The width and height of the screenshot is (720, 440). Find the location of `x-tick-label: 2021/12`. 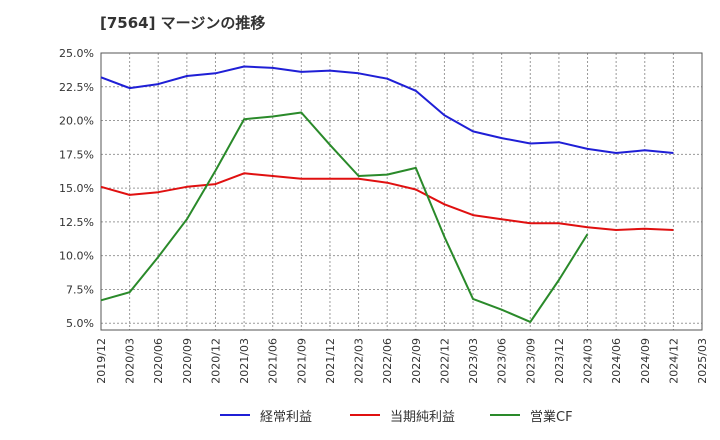

x-tick-label: 2021/12 is located at coordinates (330, 361).